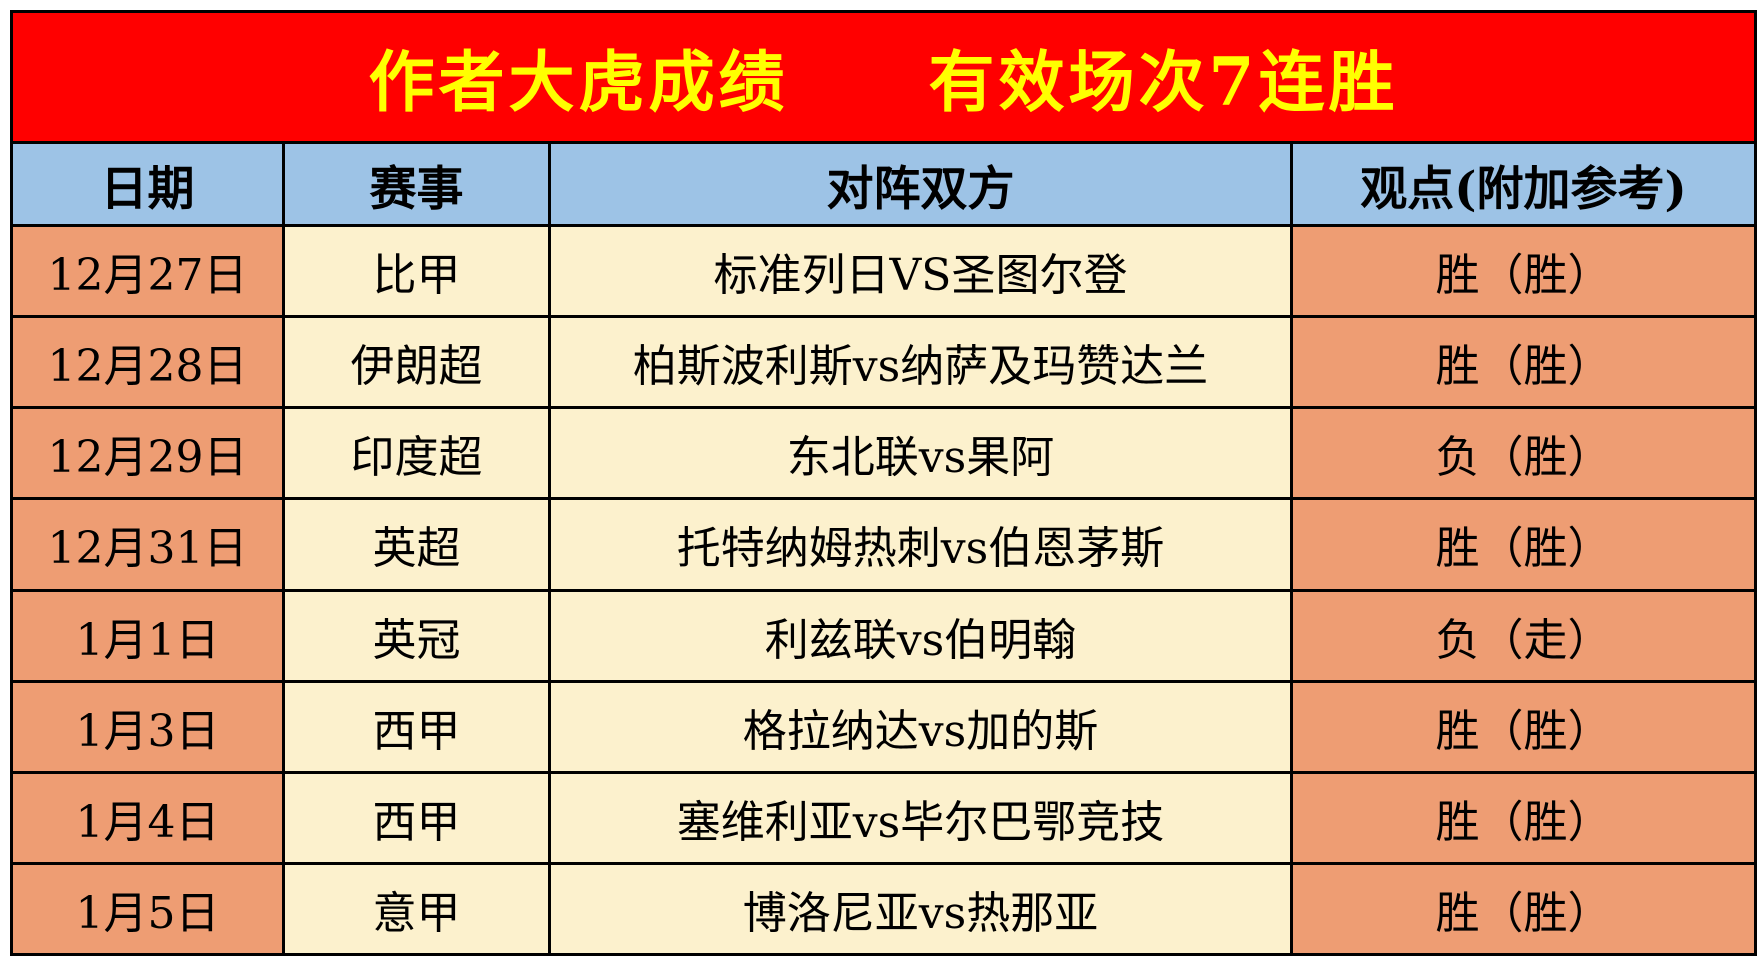 The width and height of the screenshot is (1764, 968). What do you see at coordinates (416, 184) in the screenshot?
I see `col-header-league: 赛事` at bounding box center [416, 184].